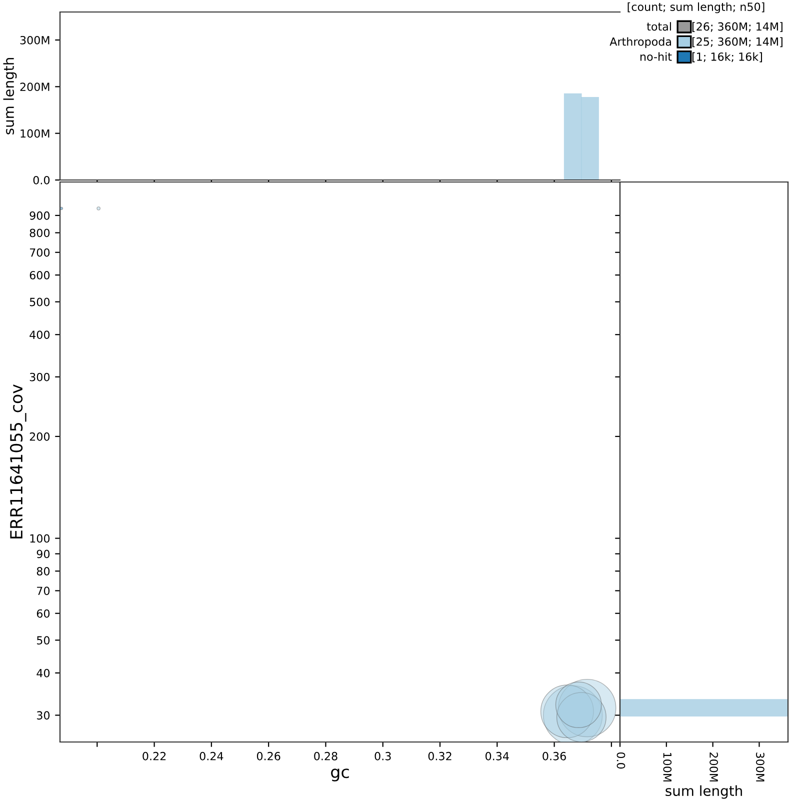 Image resolution: width=800 pixels, height=800 pixels. I want to click on y-tick-label: 800, so click(40, 233).